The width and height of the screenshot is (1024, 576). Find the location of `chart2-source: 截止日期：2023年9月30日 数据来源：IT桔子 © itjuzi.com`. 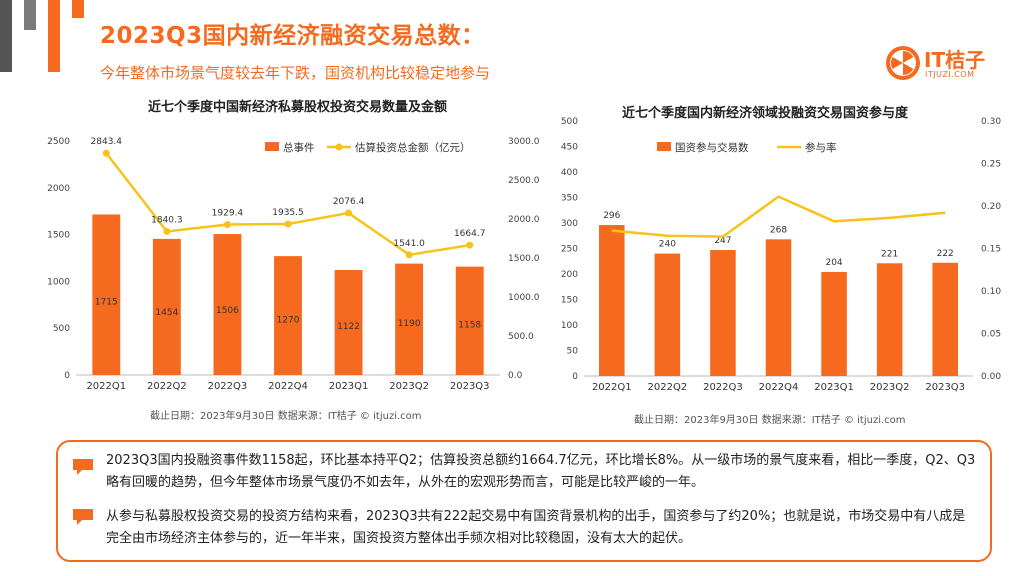

chart2-source: 截止日期：2023年9月30日 数据来源：IT桔子 © itjuzi.com is located at coordinates (770, 420).